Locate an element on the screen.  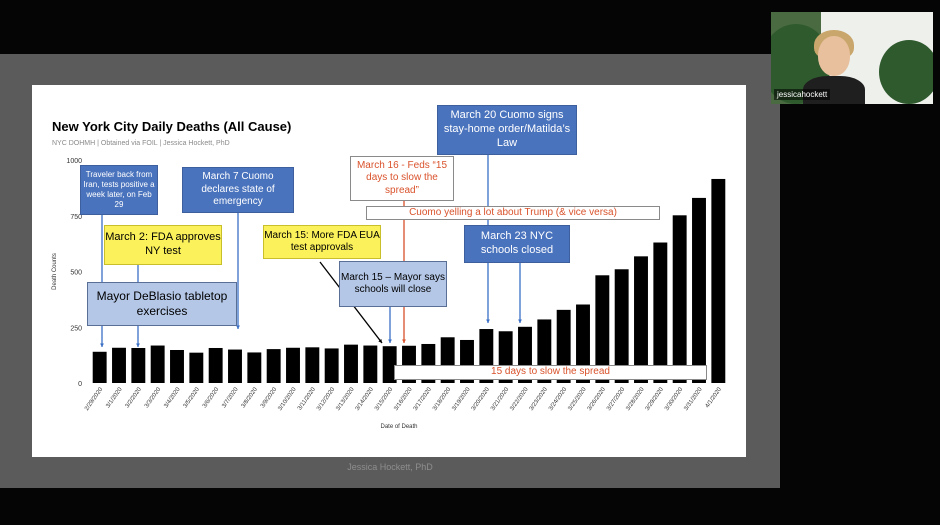
x-tick-label: 3/4/2020 is located at coordinates (172, 397).